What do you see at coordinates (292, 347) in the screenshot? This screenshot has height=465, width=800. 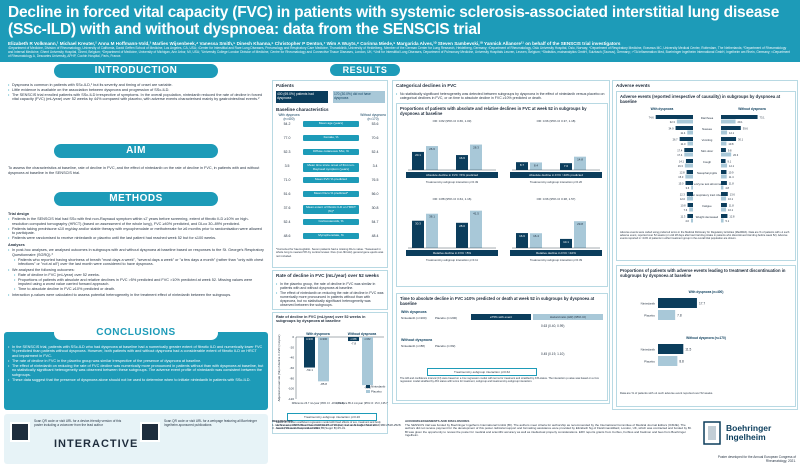 I see `y-tick-label: -20` at bounding box center [292, 347].